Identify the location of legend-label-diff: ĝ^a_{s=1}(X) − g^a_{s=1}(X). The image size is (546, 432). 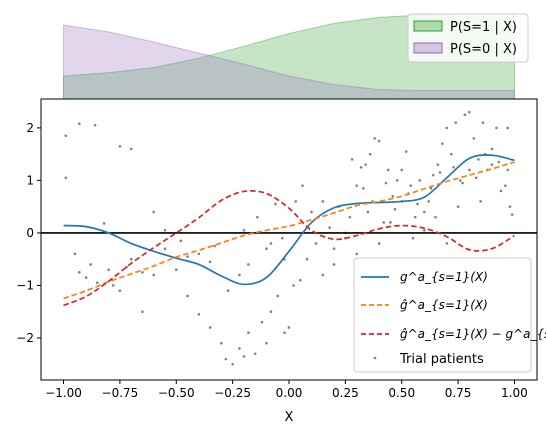
(473, 334).